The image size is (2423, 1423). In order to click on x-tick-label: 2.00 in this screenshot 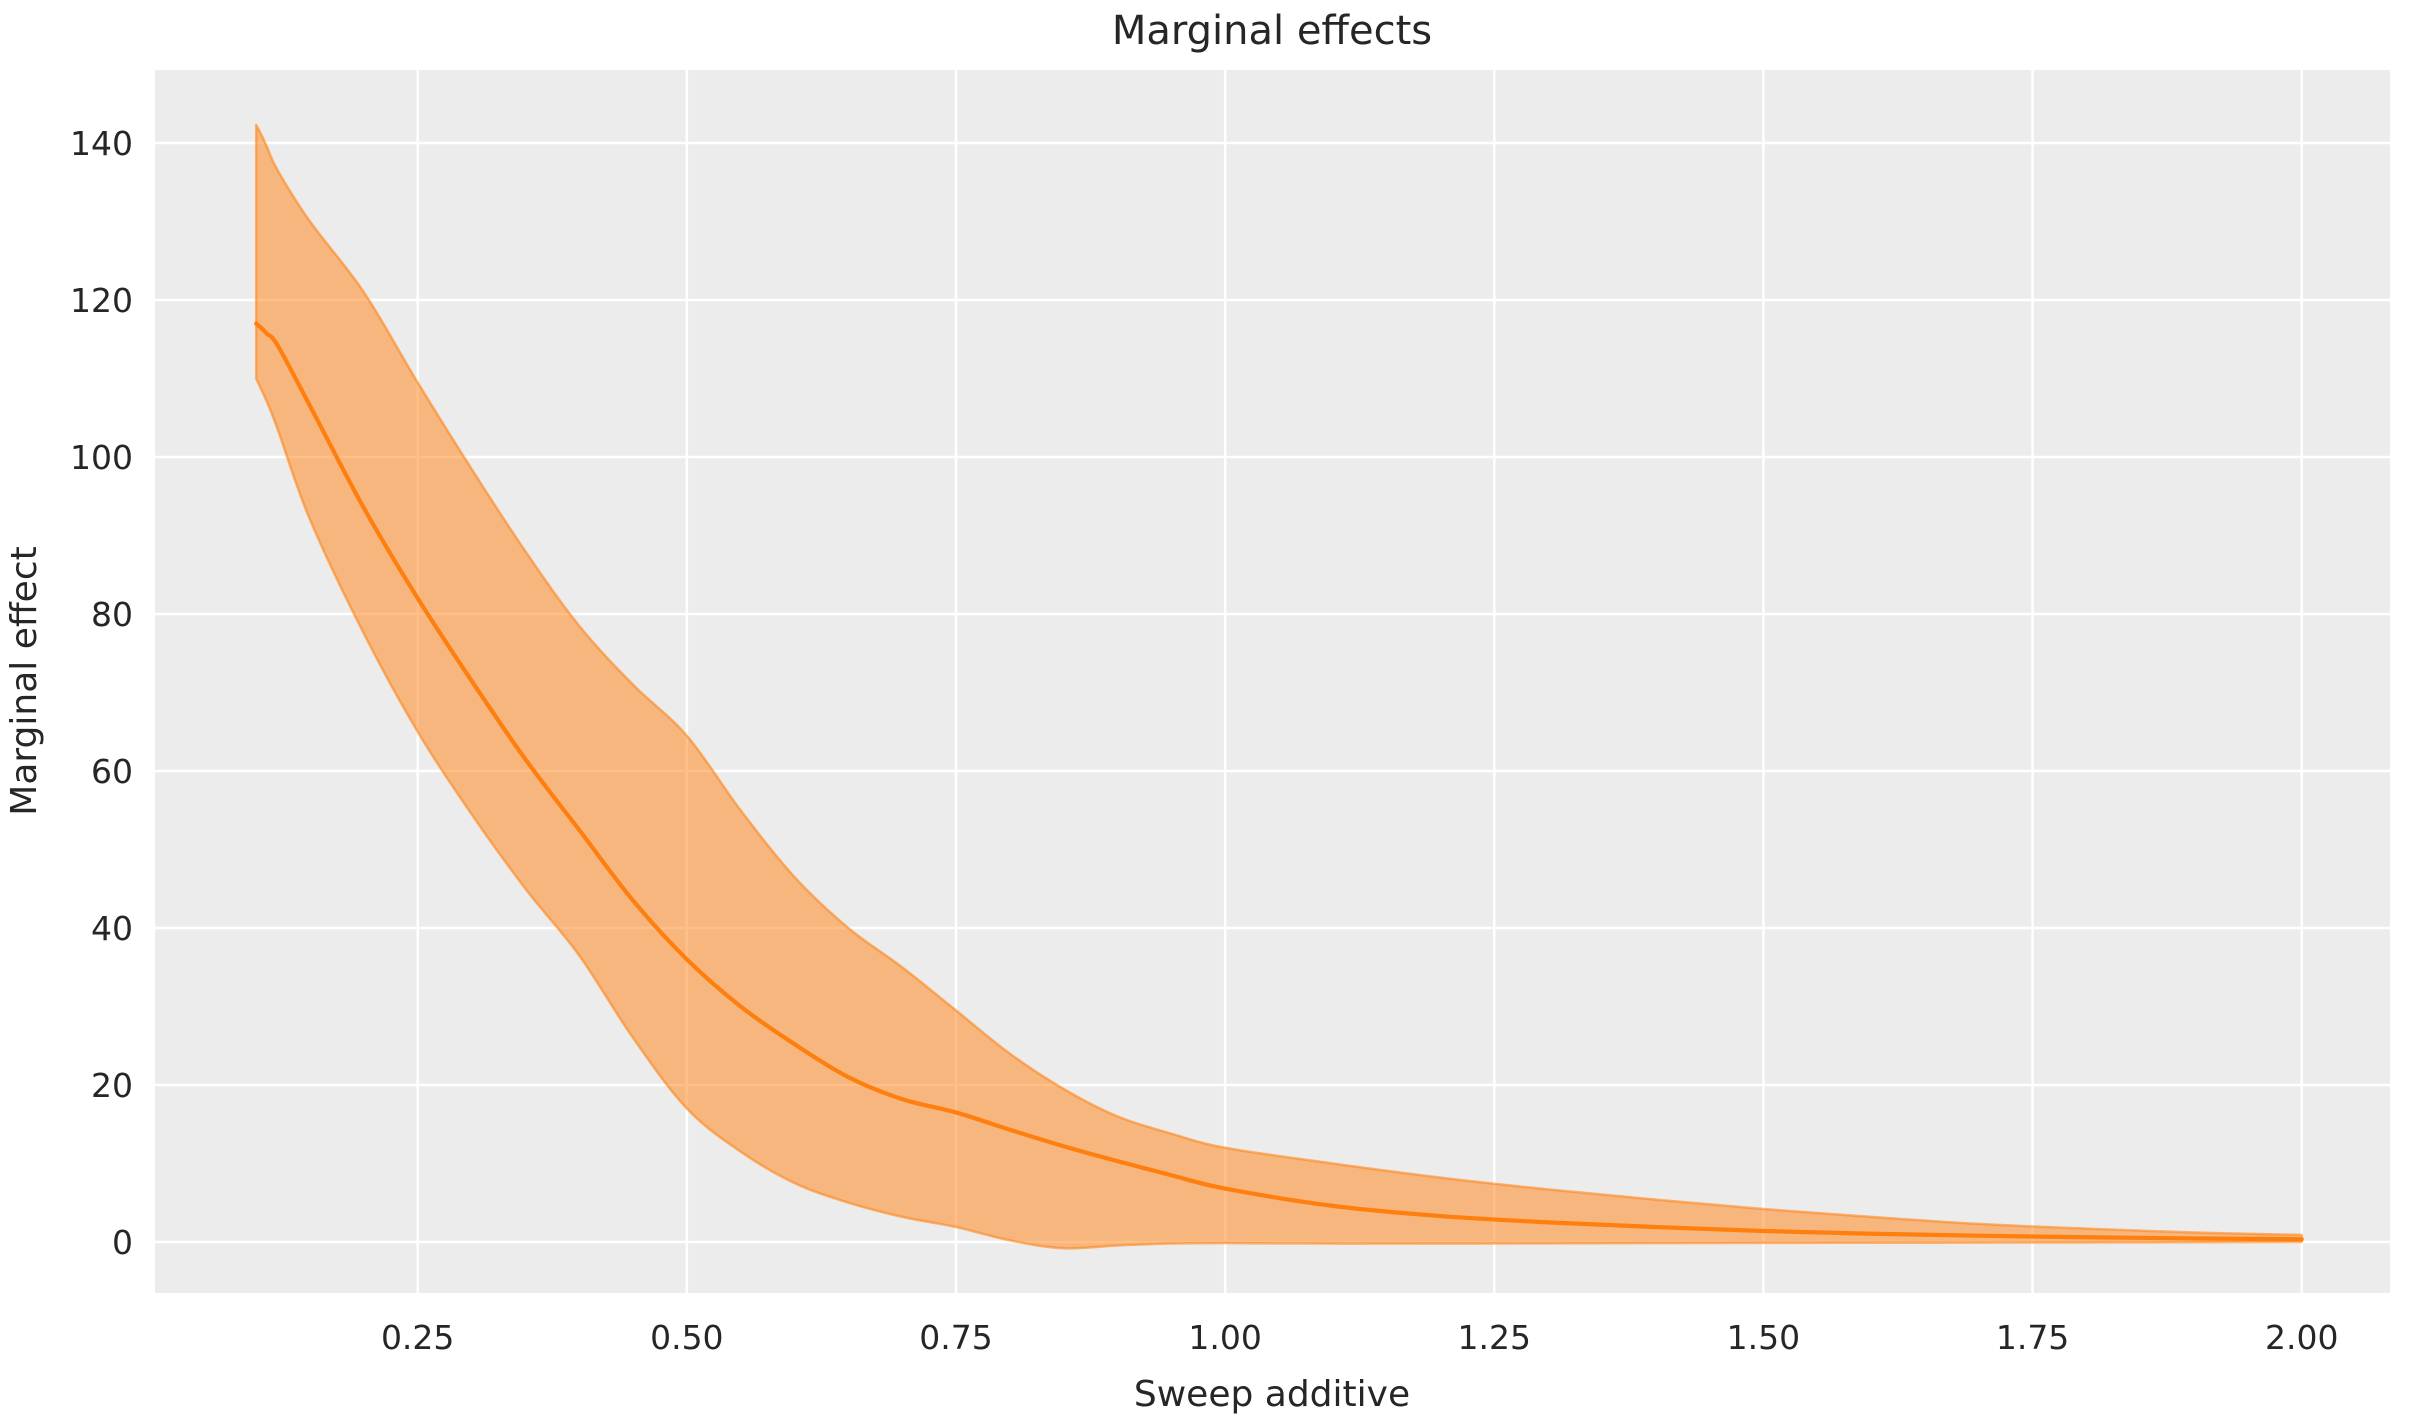, I will do `click(2301, 1337)`.